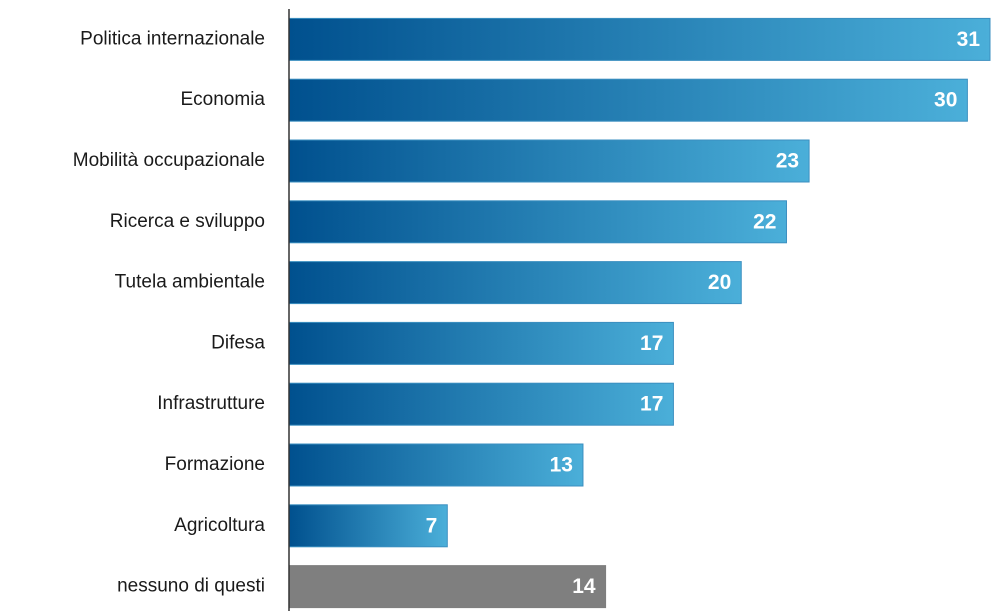 The height and width of the screenshot is (611, 992). I want to click on category-label: Agricoltura, so click(219, 525).